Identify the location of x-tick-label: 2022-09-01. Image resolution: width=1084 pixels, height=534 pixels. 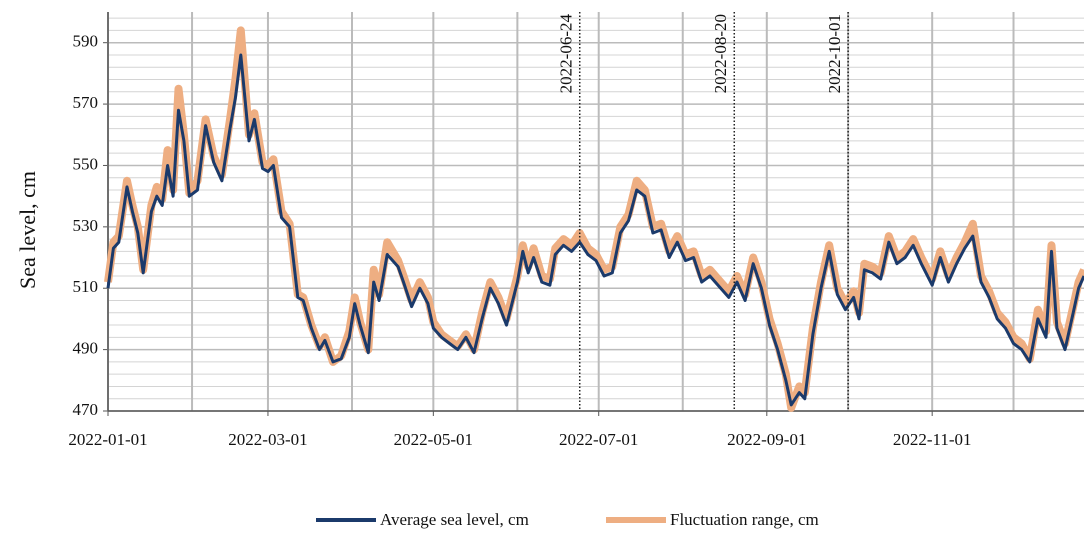
(766, 439).